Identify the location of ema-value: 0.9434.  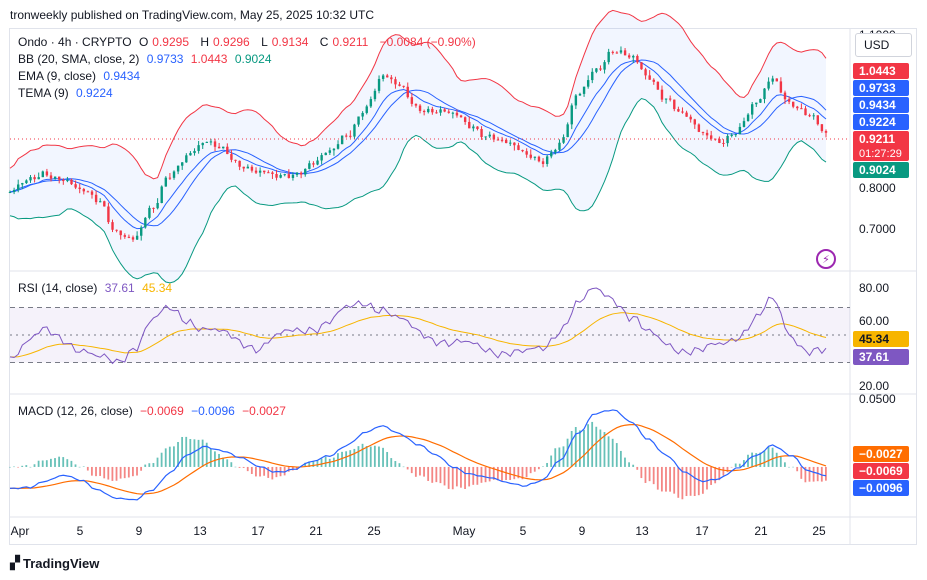
(122, 76).